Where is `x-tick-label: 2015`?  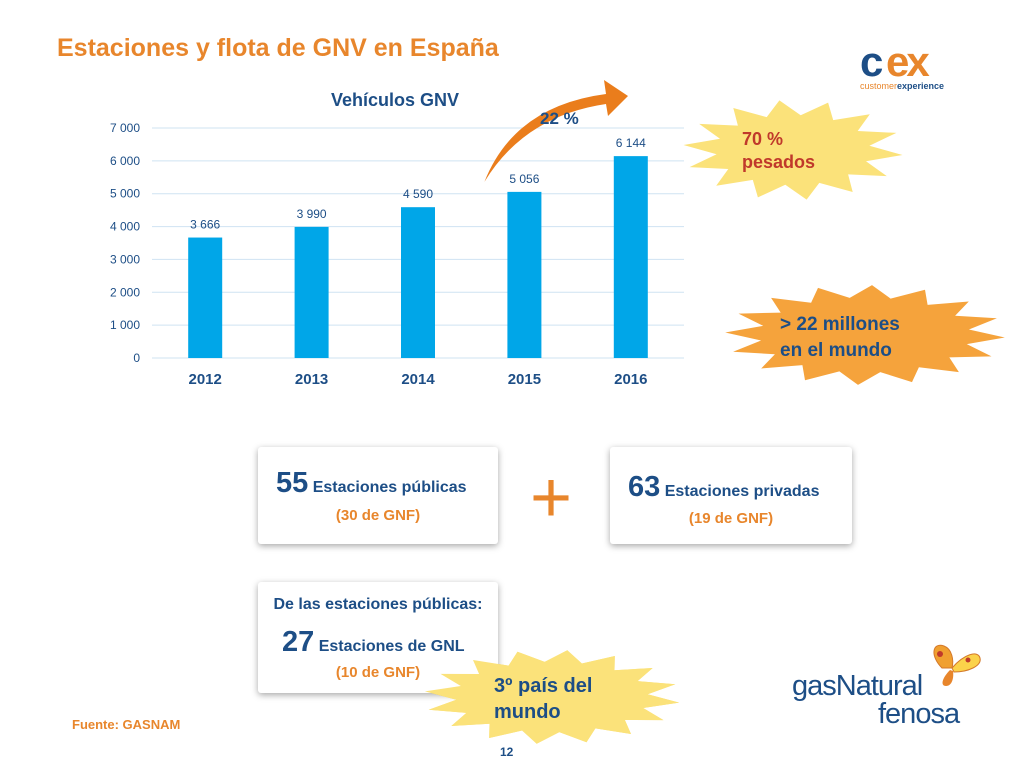
x-tick-label: 2015 is located at coordinates (524, 379).